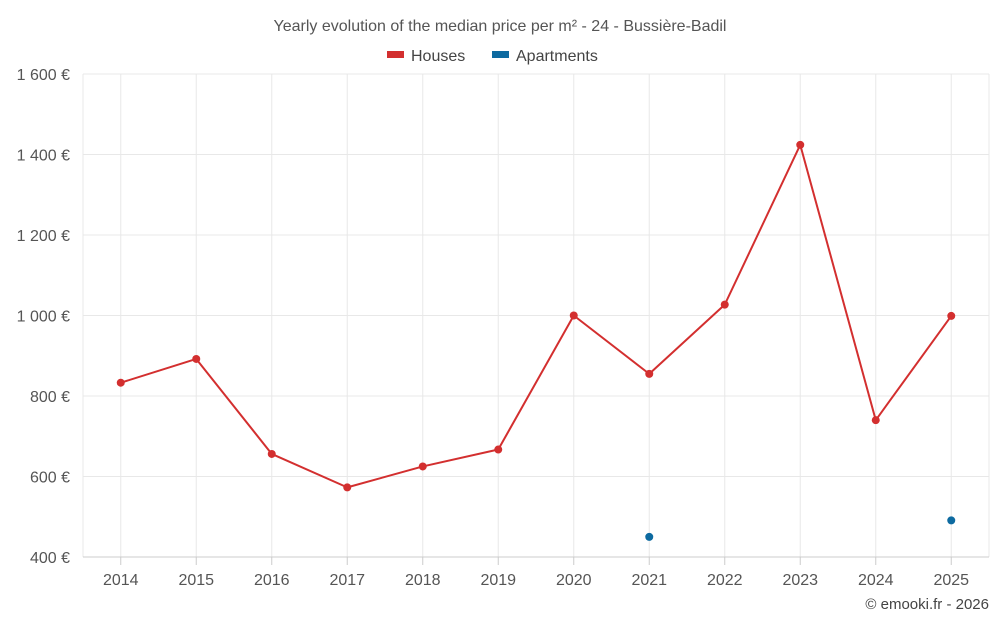 The height and width of the screenshot is (625, 1000). Describe the element at coordinates (574, 580) in the screenshot. I see `x-tick-label: 2020` at that location.